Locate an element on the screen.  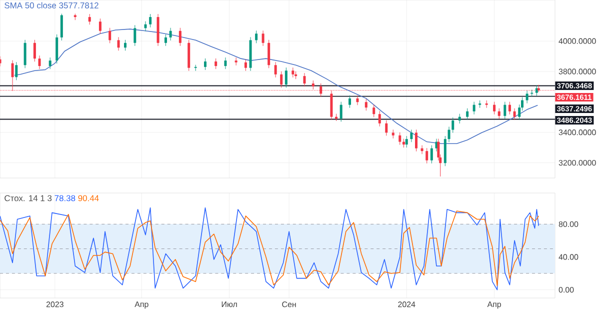
annotation: 3577.7812 is located at coordinates (78, 5).